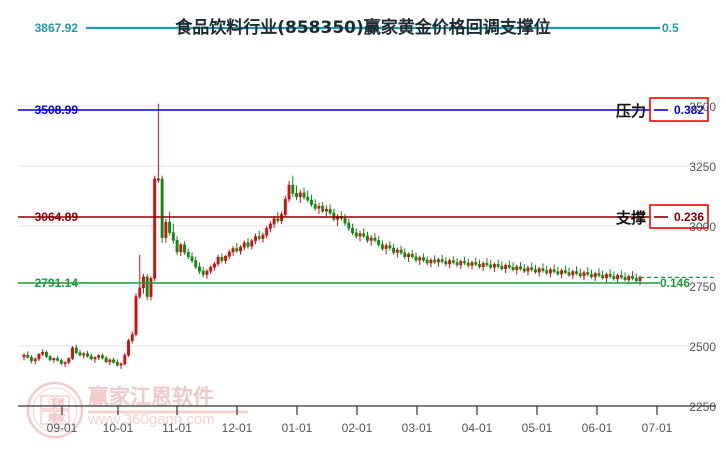 This screenshot has height=450, width=726. What do you see at coordinates (670, 28) in the screenshot?
I see `fib-ratio-label-0-5: 0.5` at bounding box center [670, 28].